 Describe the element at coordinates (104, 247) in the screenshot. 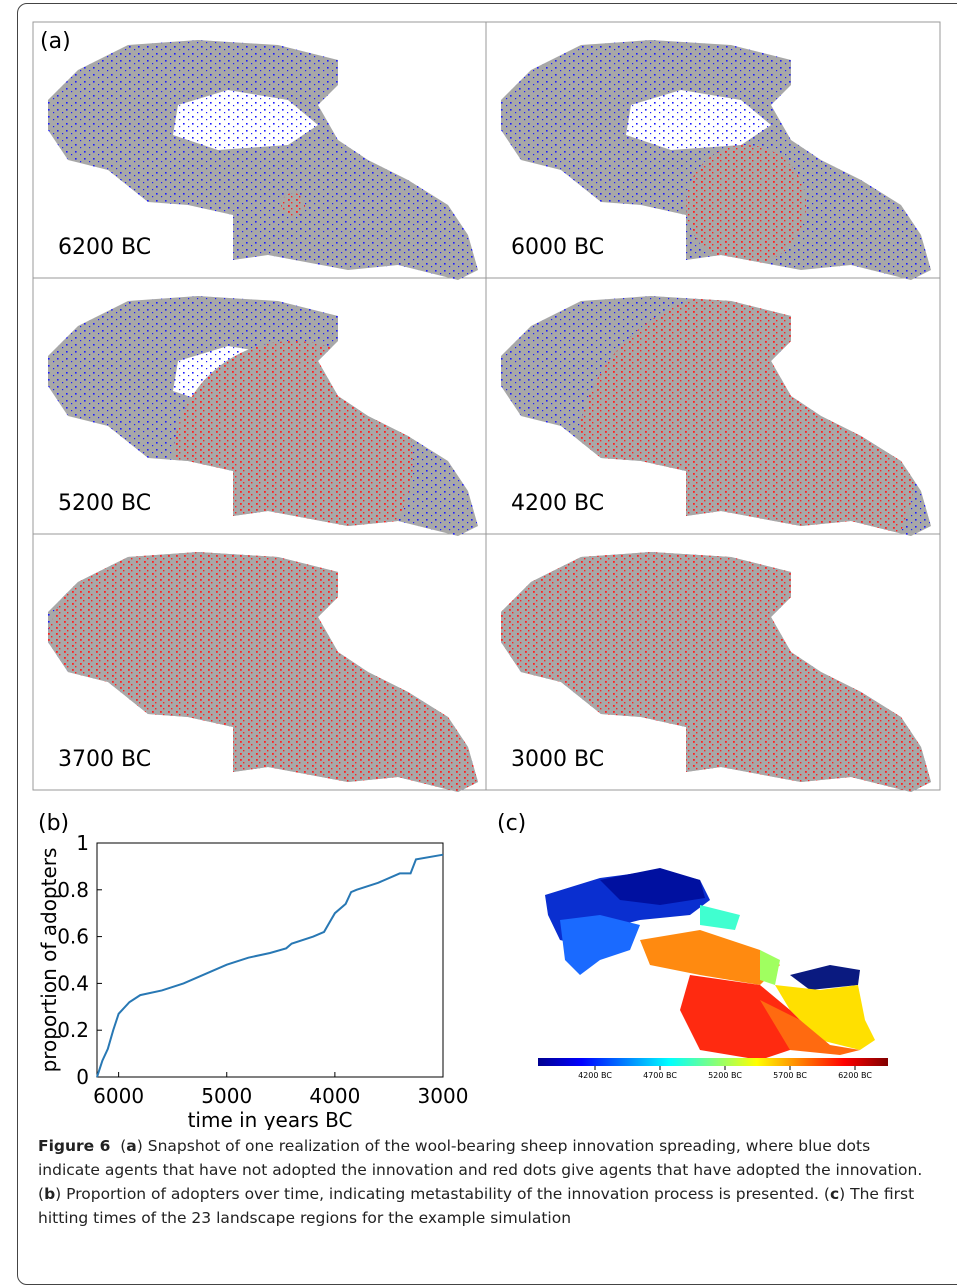

I see `map-label: 6200 BC` at that location.